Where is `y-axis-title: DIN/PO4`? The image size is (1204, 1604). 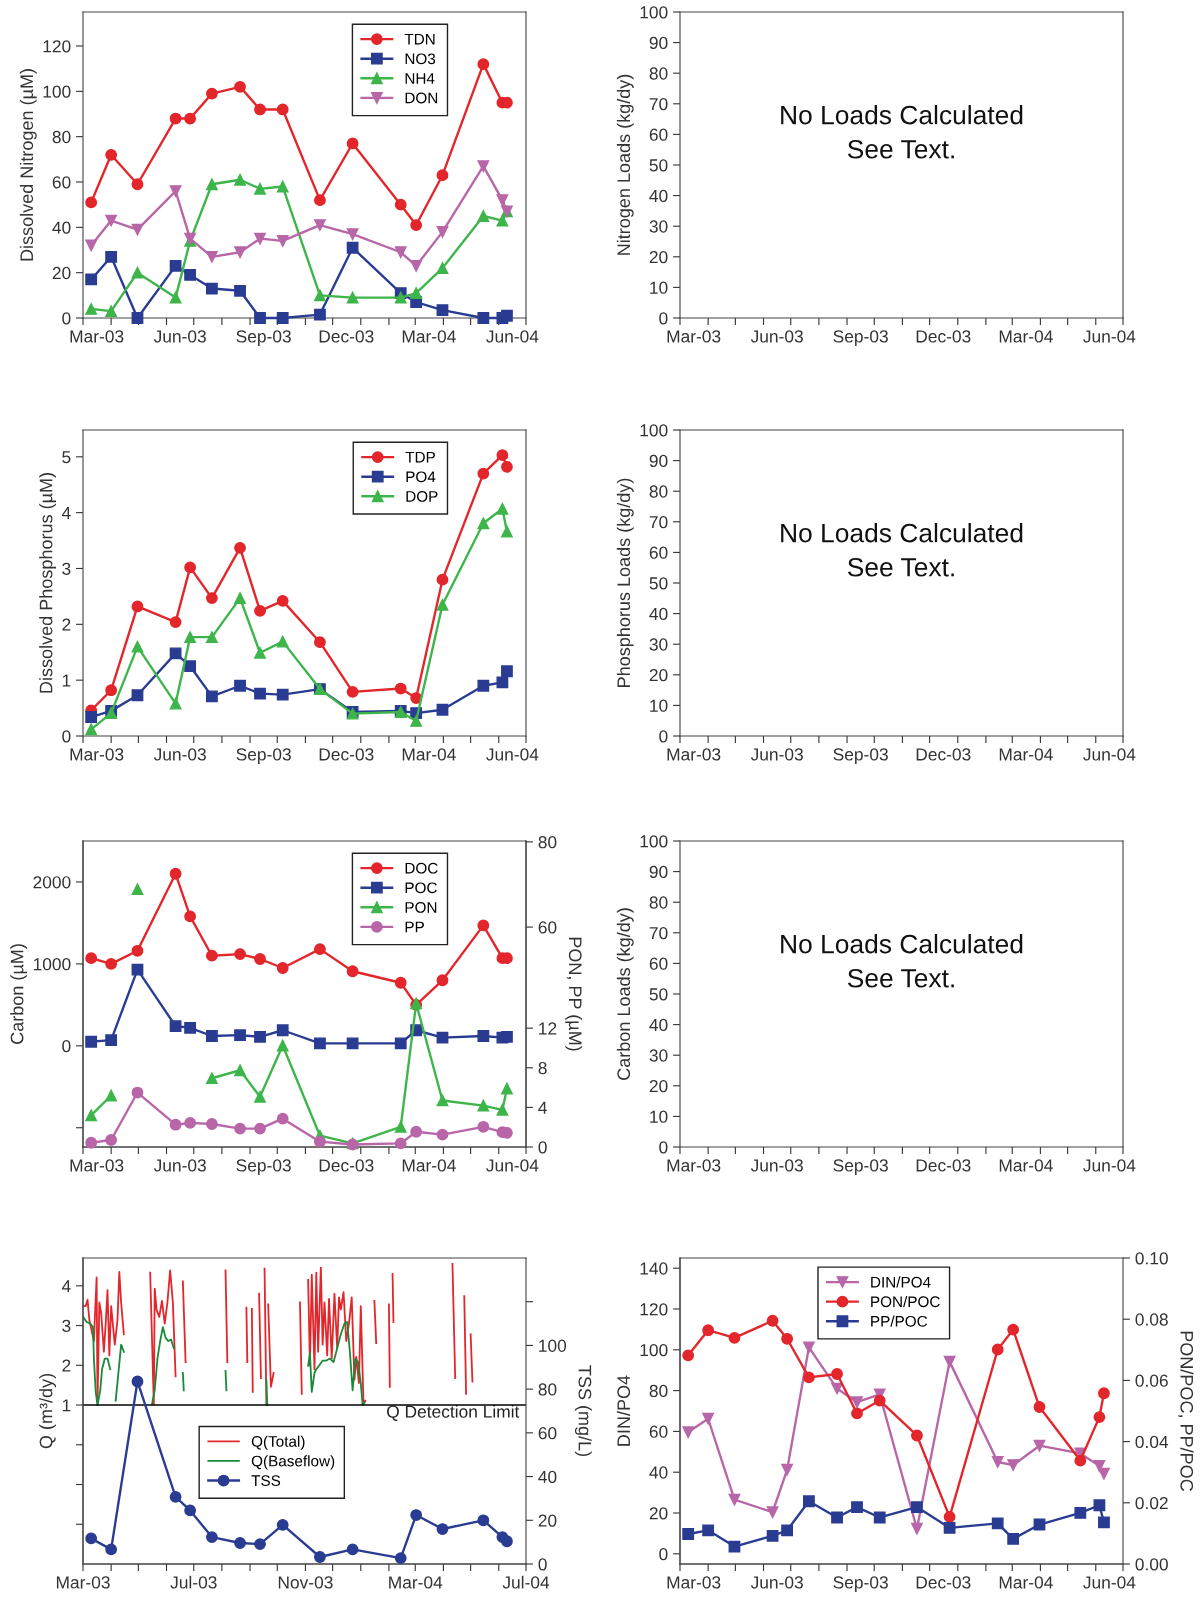
y-axis-title: DIN/PO4 is located at coordinates (623, 1410).